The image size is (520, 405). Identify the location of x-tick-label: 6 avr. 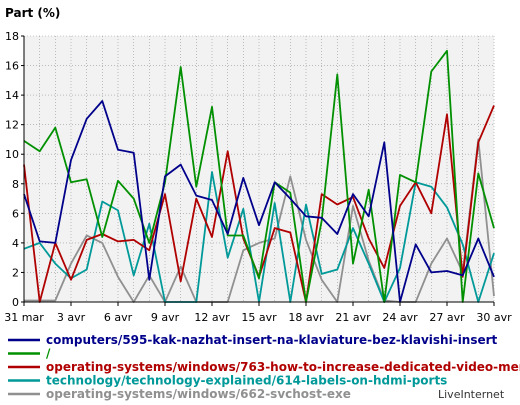
(118, 317).